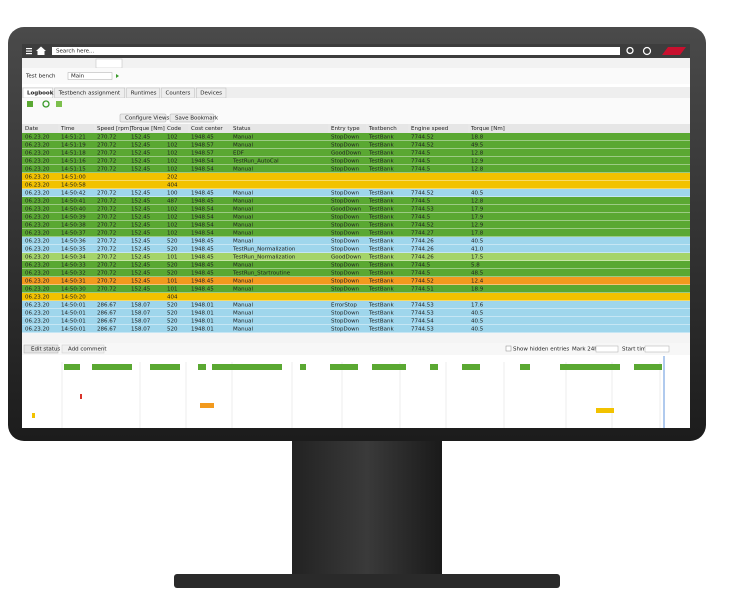  What do you see at coordinates (657, 349) in the screenshot?
I see `start-time-input` at bounding box center [657, 349].